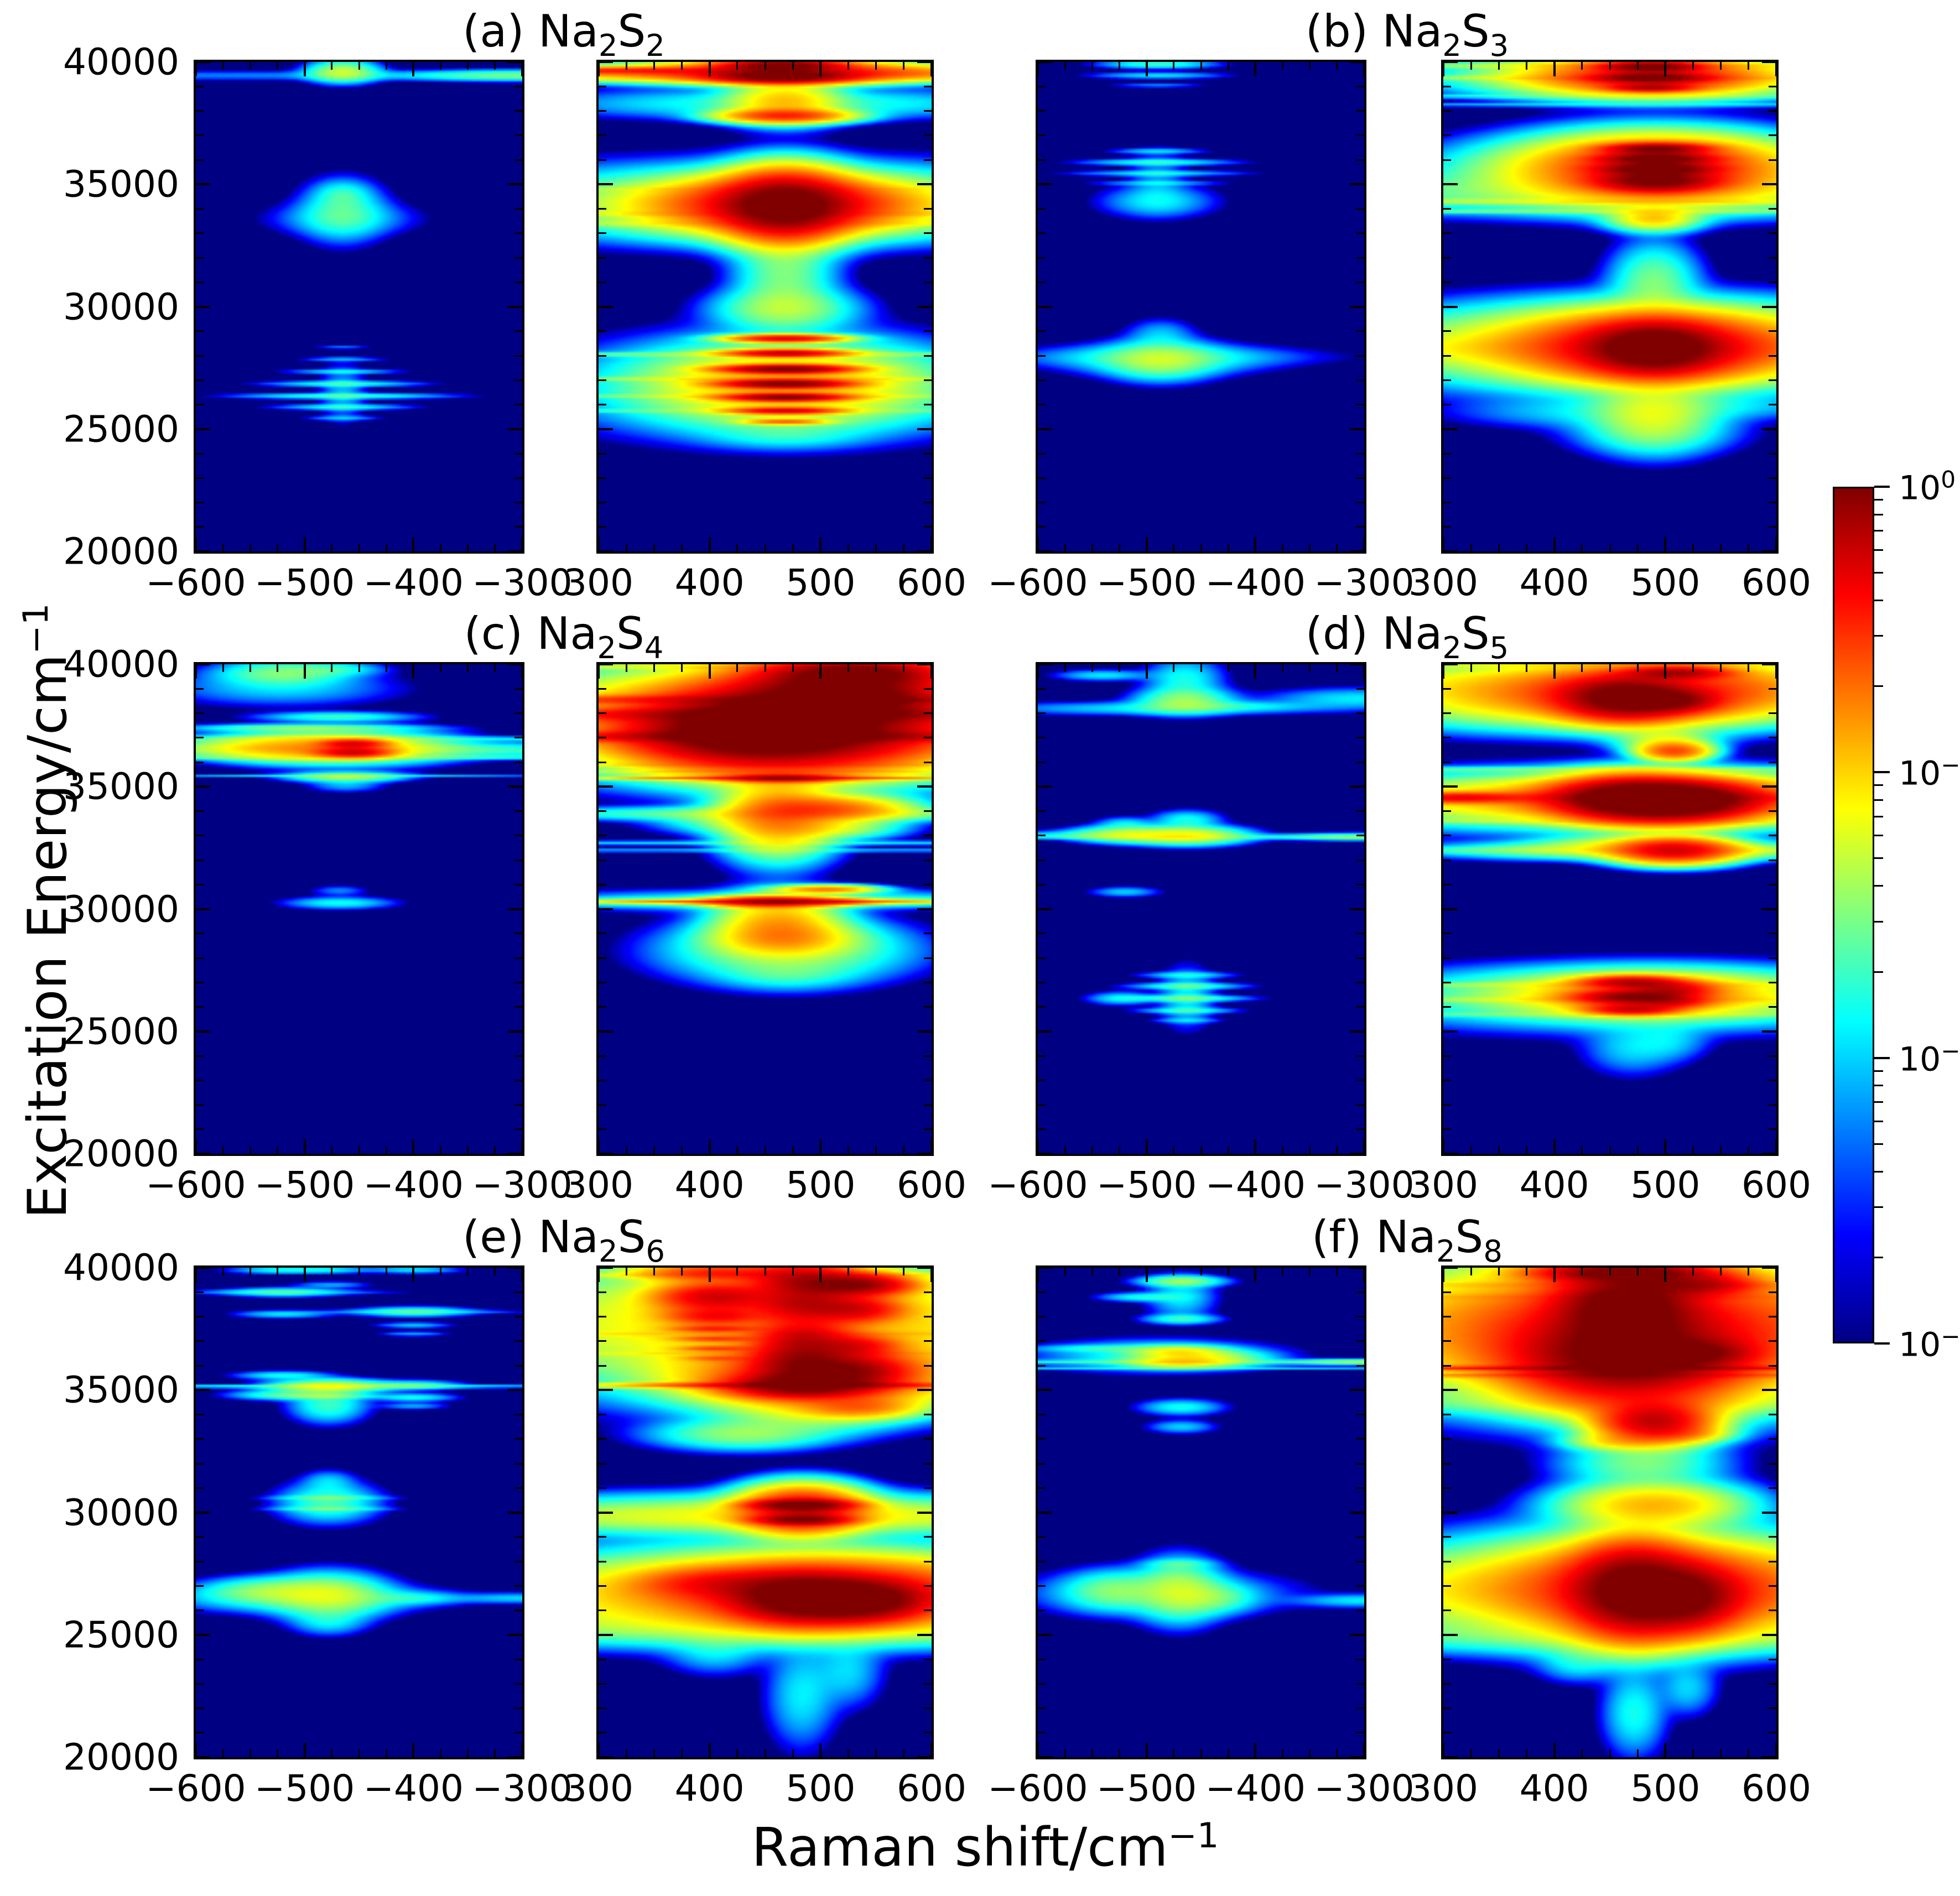 The image size is (1960, 1896). Describe the element at coordinates (709, 582) in the screenshot. I see `x-tick-label: 400` at that location.